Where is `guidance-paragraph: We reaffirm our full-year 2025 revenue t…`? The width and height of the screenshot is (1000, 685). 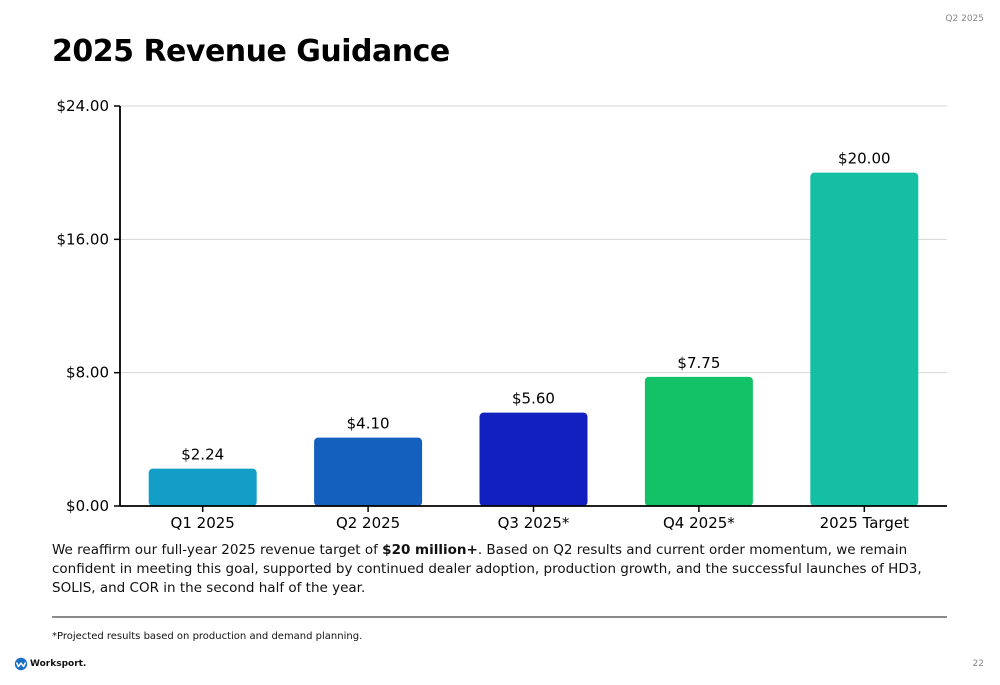 guidance-paragraph: We reaffirm our full-year 2025 revenue t… is located at coordinates (502, 569).